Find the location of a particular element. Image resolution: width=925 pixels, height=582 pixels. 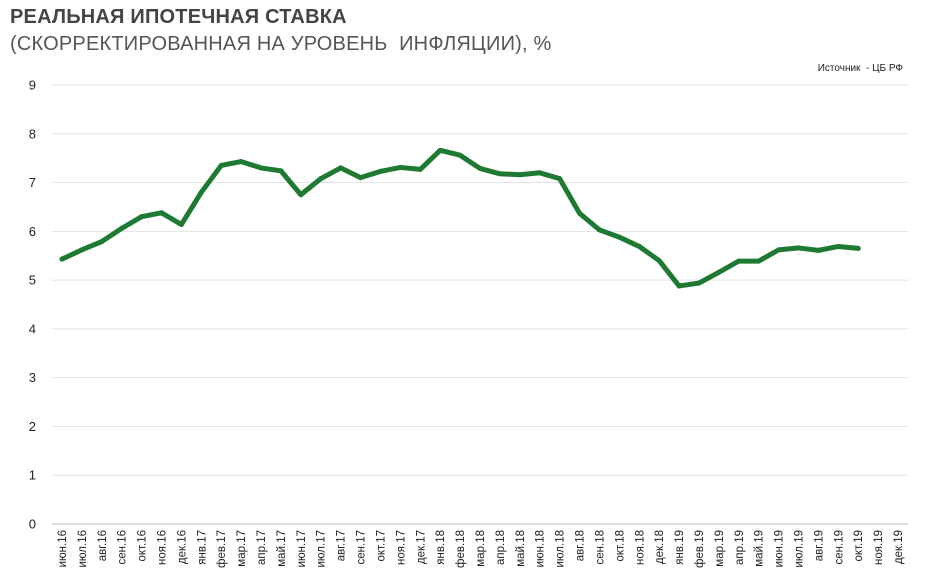

y-tick-label: 5 is located at coordinates (32, 280).